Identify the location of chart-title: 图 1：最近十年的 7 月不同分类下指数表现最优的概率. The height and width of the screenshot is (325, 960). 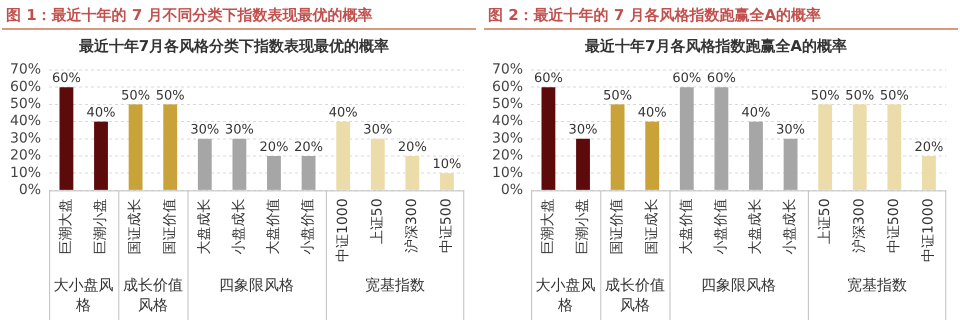
(239, 16).